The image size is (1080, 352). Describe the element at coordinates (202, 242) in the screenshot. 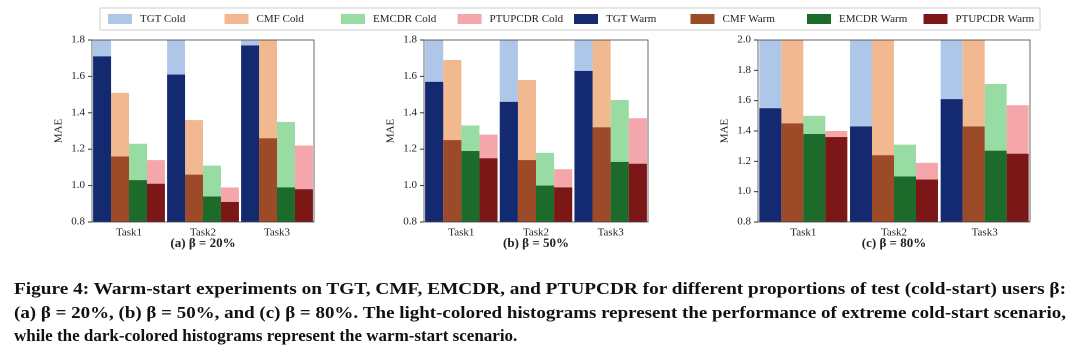

I see `chart-title: (a) β = 20%` at that location.